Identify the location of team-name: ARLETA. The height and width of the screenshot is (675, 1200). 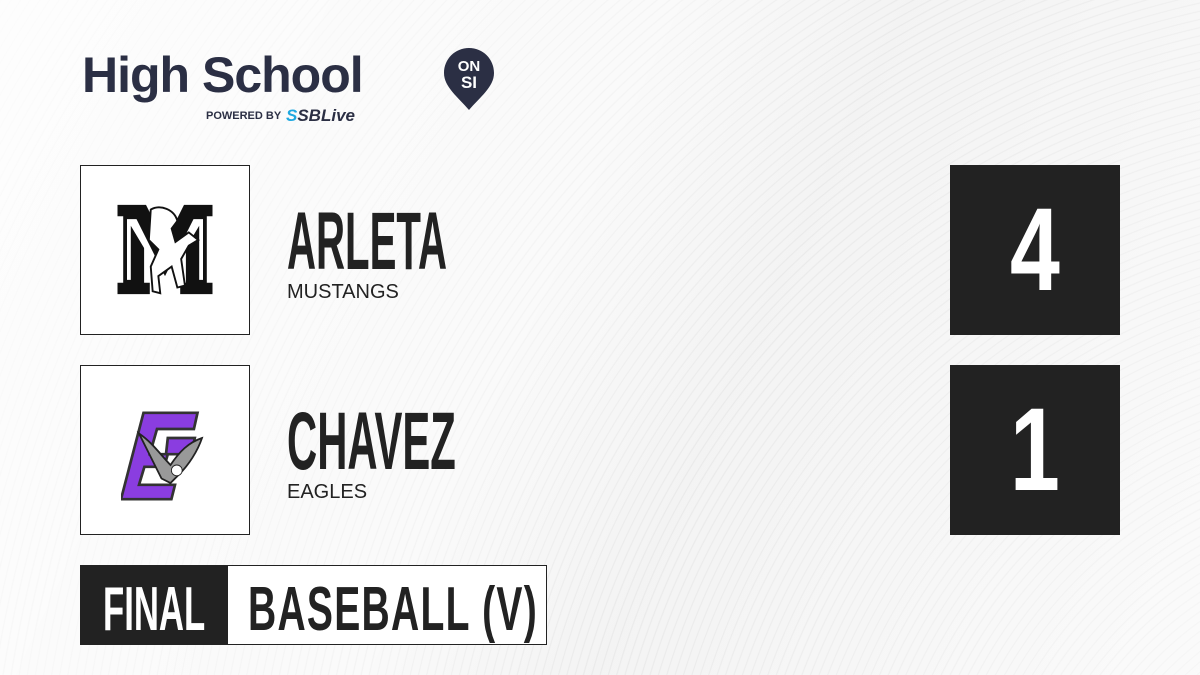
(367, 241).